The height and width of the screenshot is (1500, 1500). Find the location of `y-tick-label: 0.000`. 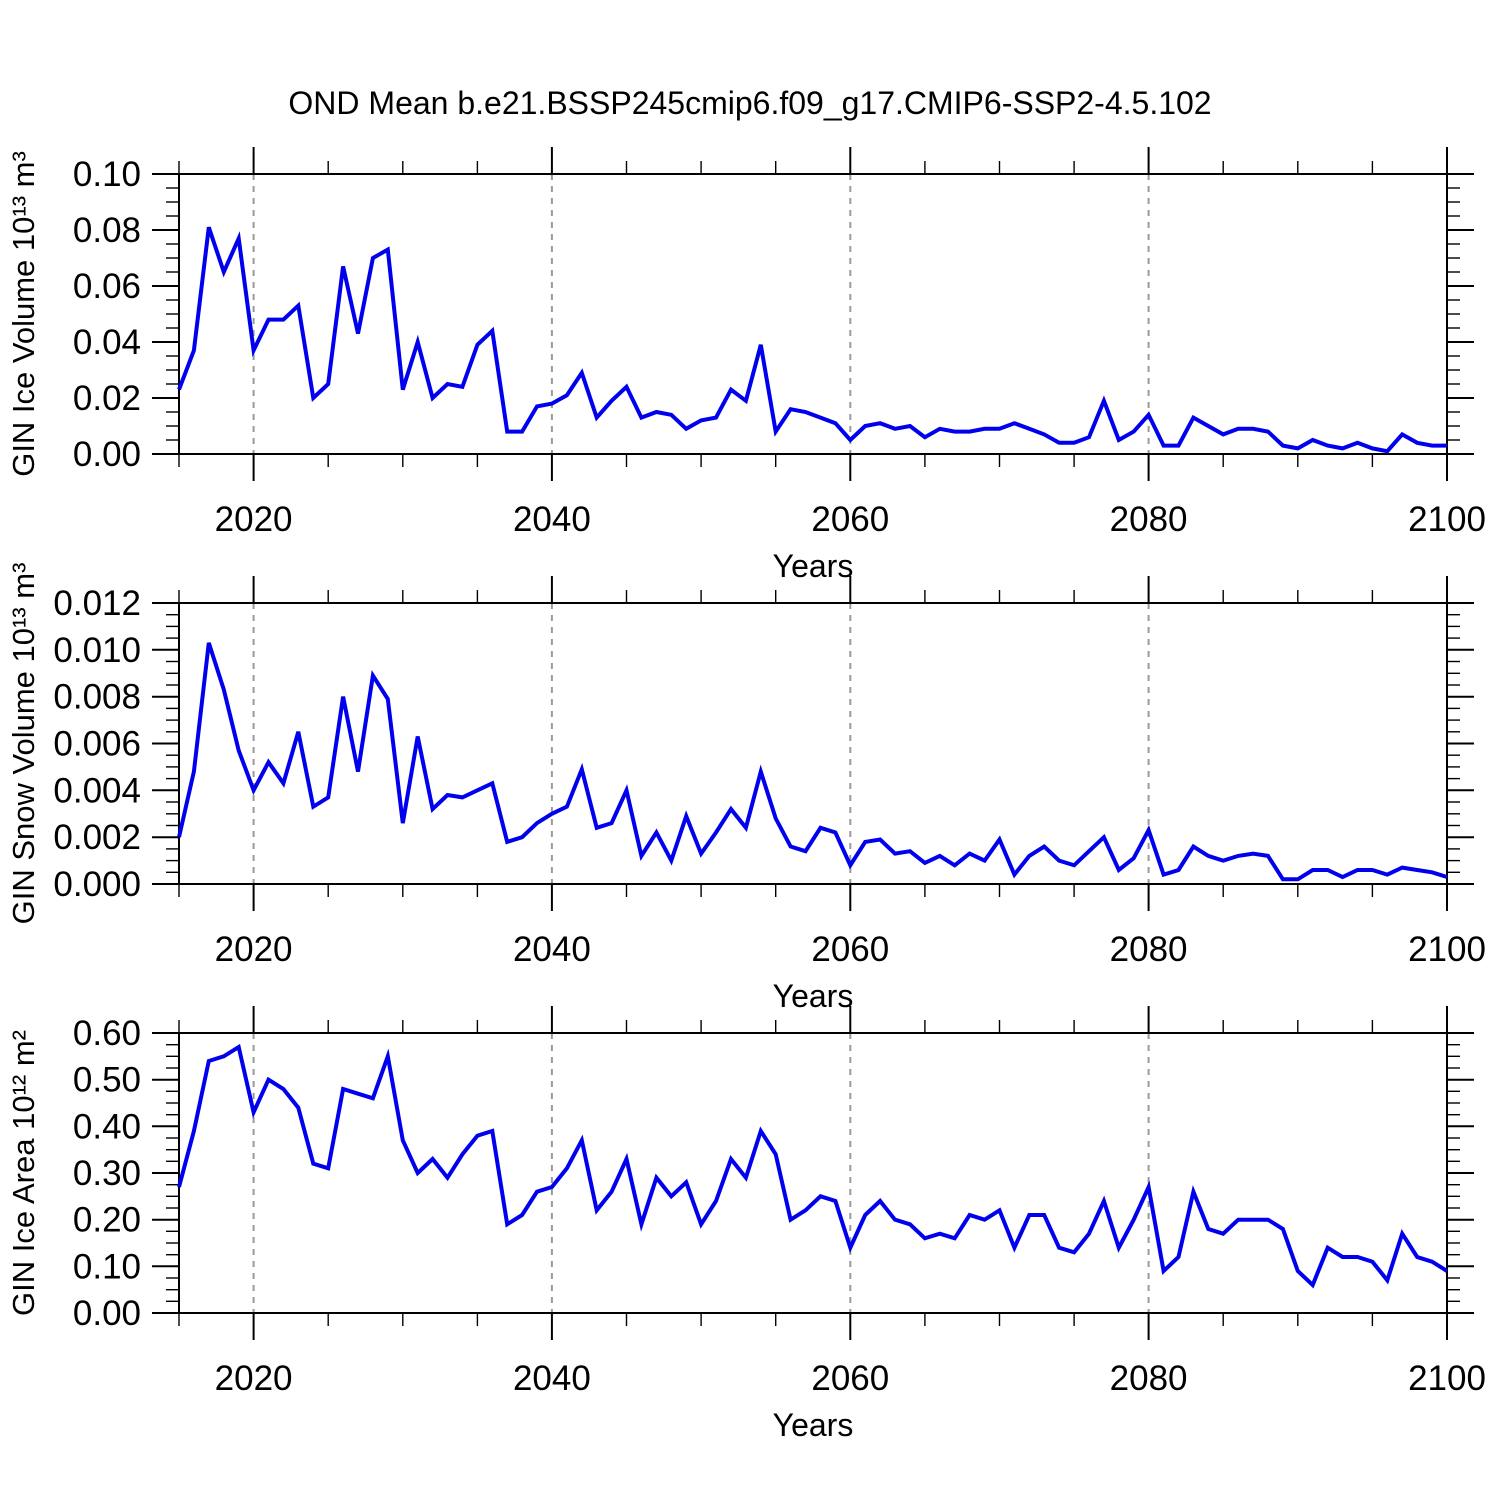

y-tick-label: 0.000 is located at coordinates (97, 884).